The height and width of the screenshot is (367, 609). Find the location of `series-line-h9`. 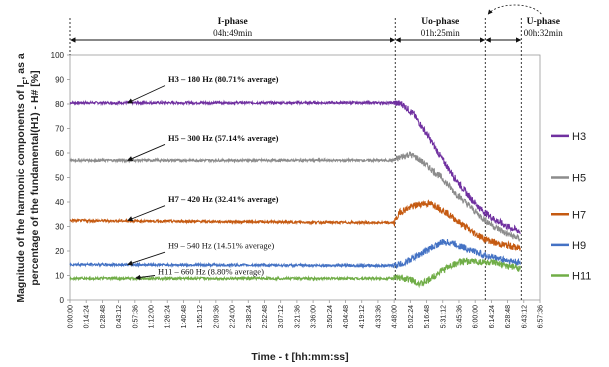

series-line-h9 is located at coordinates (295, 253).